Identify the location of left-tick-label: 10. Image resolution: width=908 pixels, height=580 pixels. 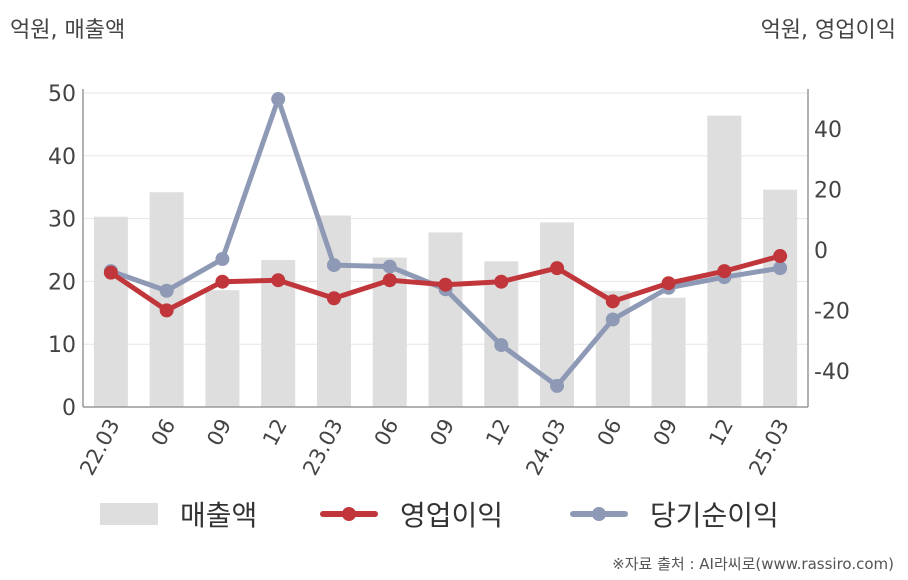
(62, 345).